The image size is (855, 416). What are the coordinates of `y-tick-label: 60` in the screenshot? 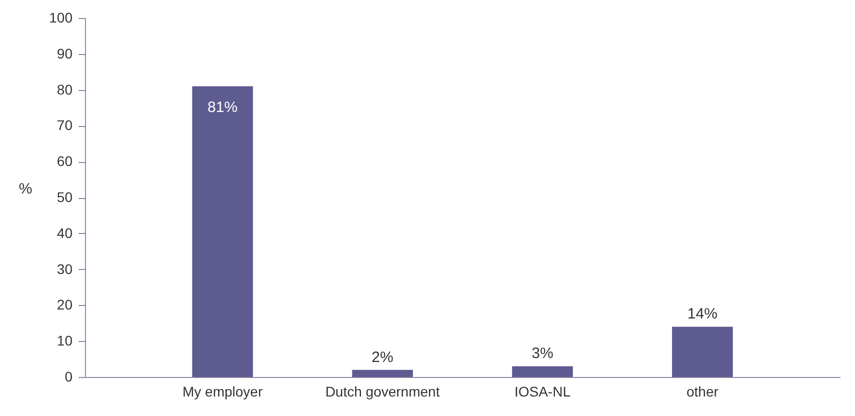 It's located at (64, 161).